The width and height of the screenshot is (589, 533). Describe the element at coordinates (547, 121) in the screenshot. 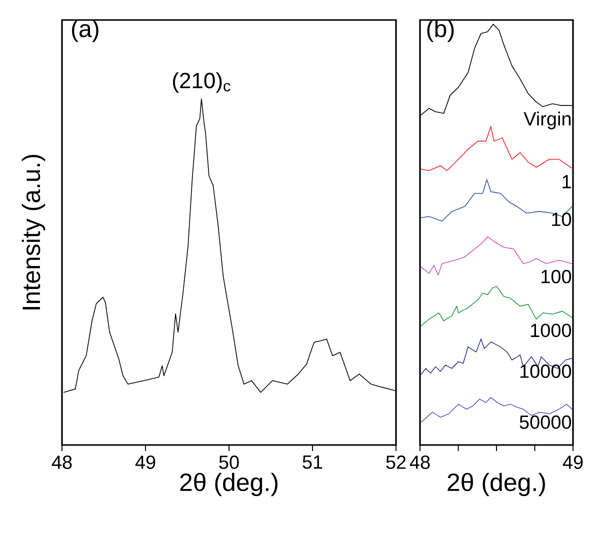

I see `series-label: Virgin` at that location.